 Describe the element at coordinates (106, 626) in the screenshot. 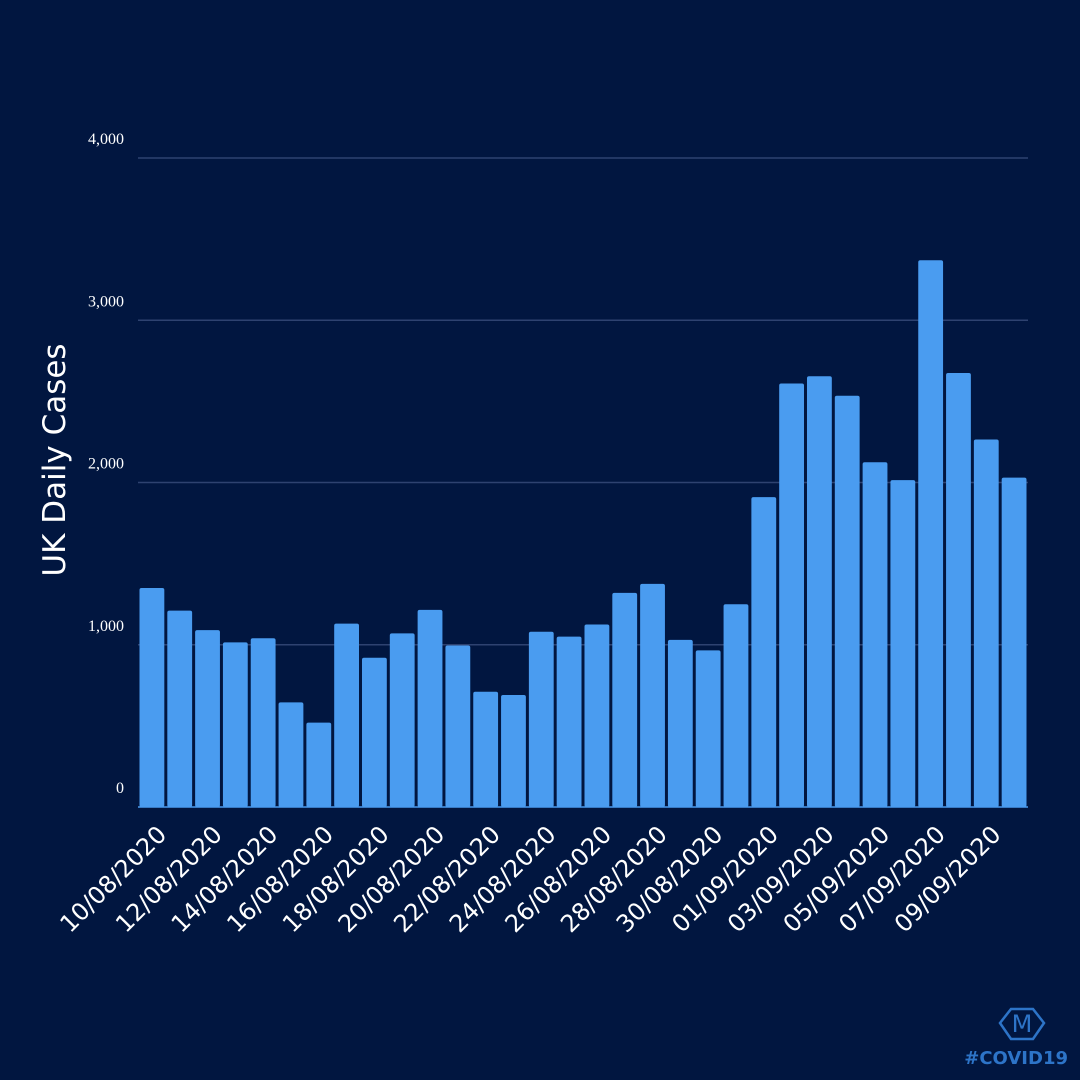

I see `y-tick-label: 1,000` at that location.